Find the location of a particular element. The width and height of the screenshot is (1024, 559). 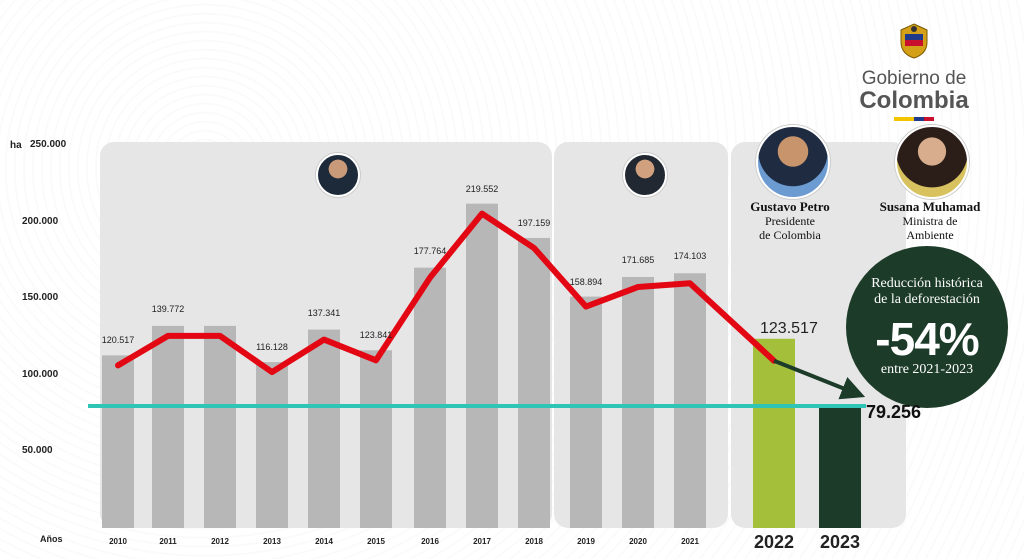

x-tick-2022: 2022 is located at coordinates (774, 542).